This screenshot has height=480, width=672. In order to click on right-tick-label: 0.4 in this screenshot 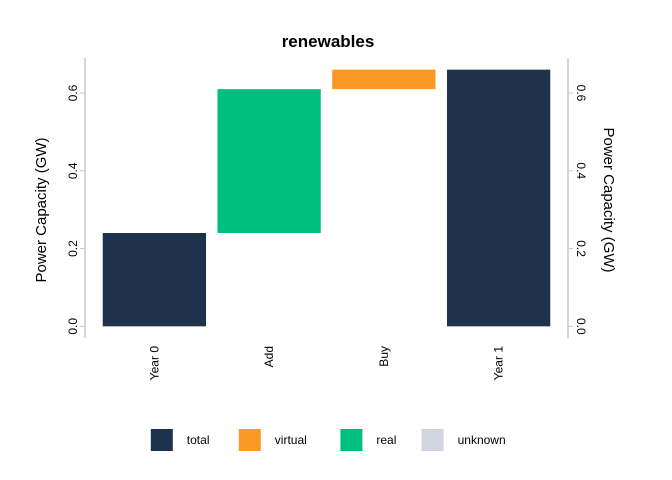, I will do `click(581, 170)`.